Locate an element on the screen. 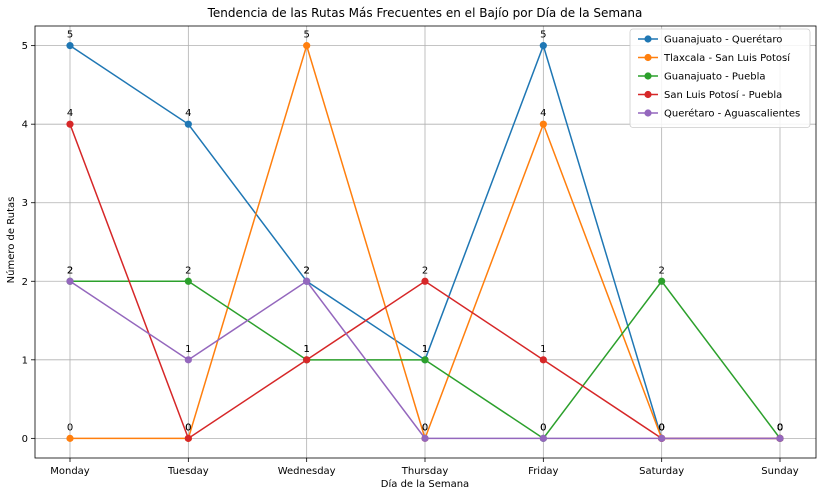 Image resolution: width=822 pixels, height=500 pixels. y-tick-label: 1 is located at coordinates (25, 360).